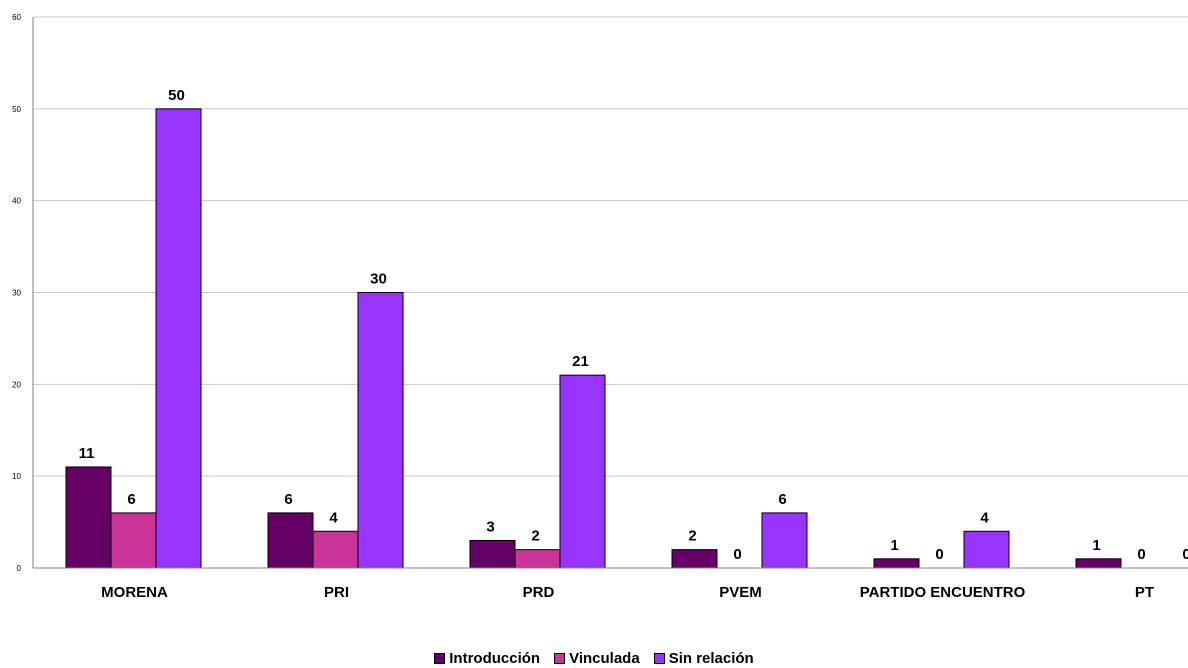 Image resolution: width=1188 pixels, height=668 pixels. I want to click on legend-label: Vinculada, so click(604, 658).